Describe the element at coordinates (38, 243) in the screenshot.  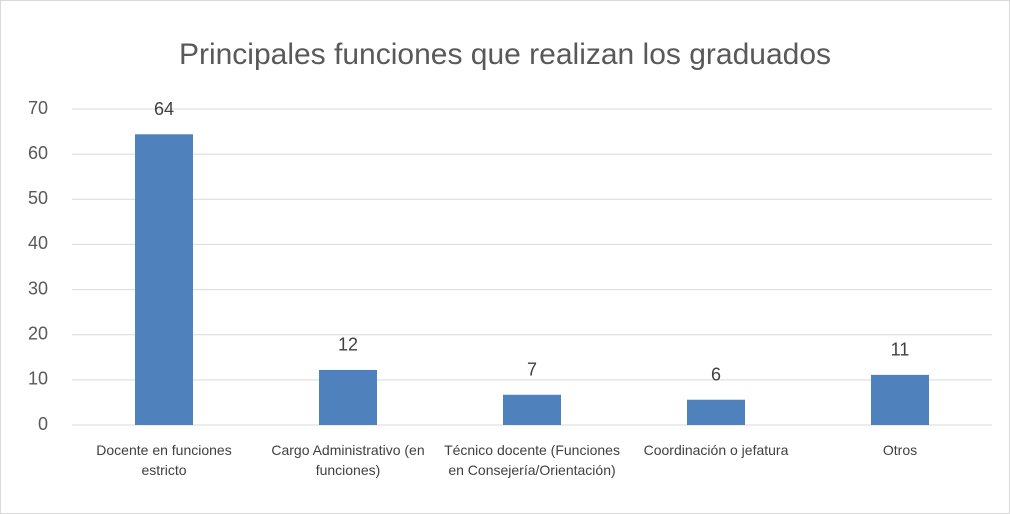
I see `y-tick-label: 40` at that location.